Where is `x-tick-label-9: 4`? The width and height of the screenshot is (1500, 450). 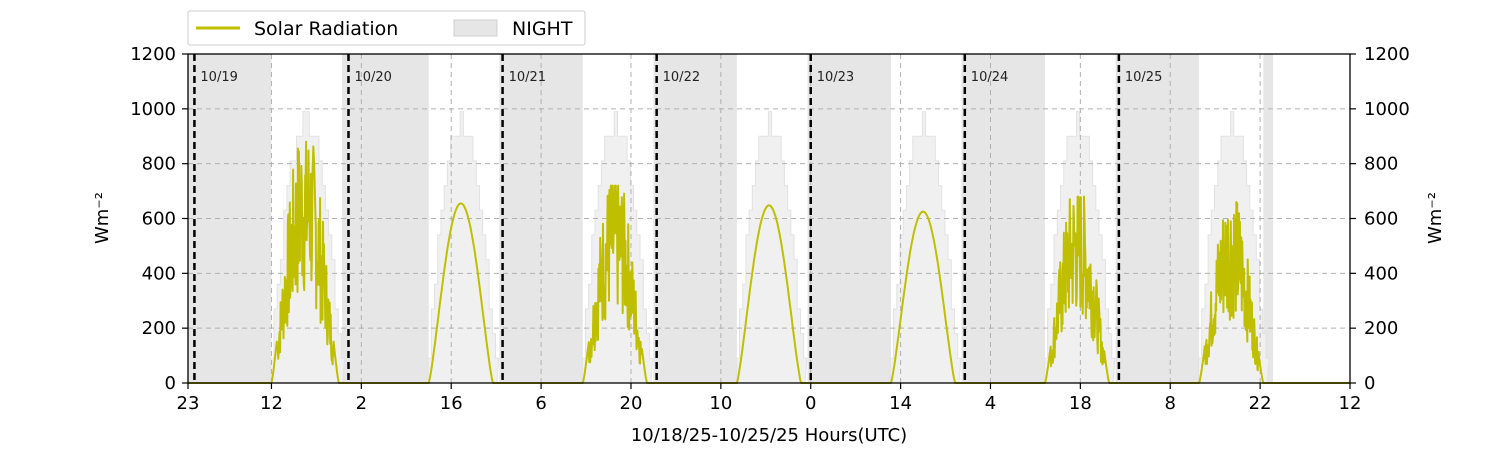
x-tick-label-9: 4 is located at coordinates (990, 403).